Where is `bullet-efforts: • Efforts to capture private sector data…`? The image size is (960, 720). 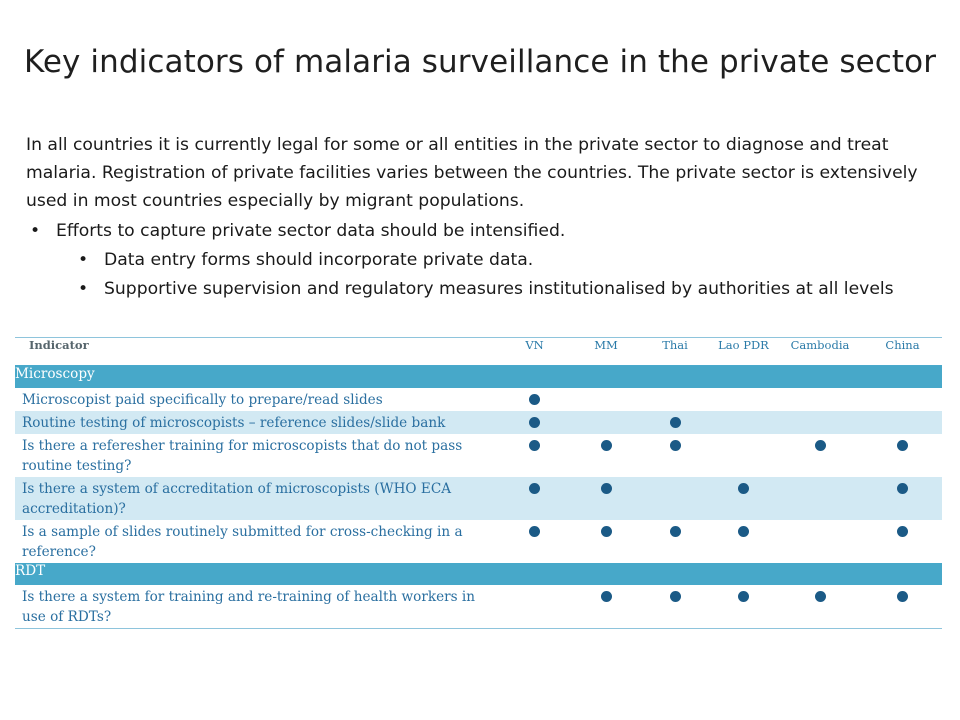
bullet-efforts: • Efforts to capture private sector data… is located at coordinates (470, 231).